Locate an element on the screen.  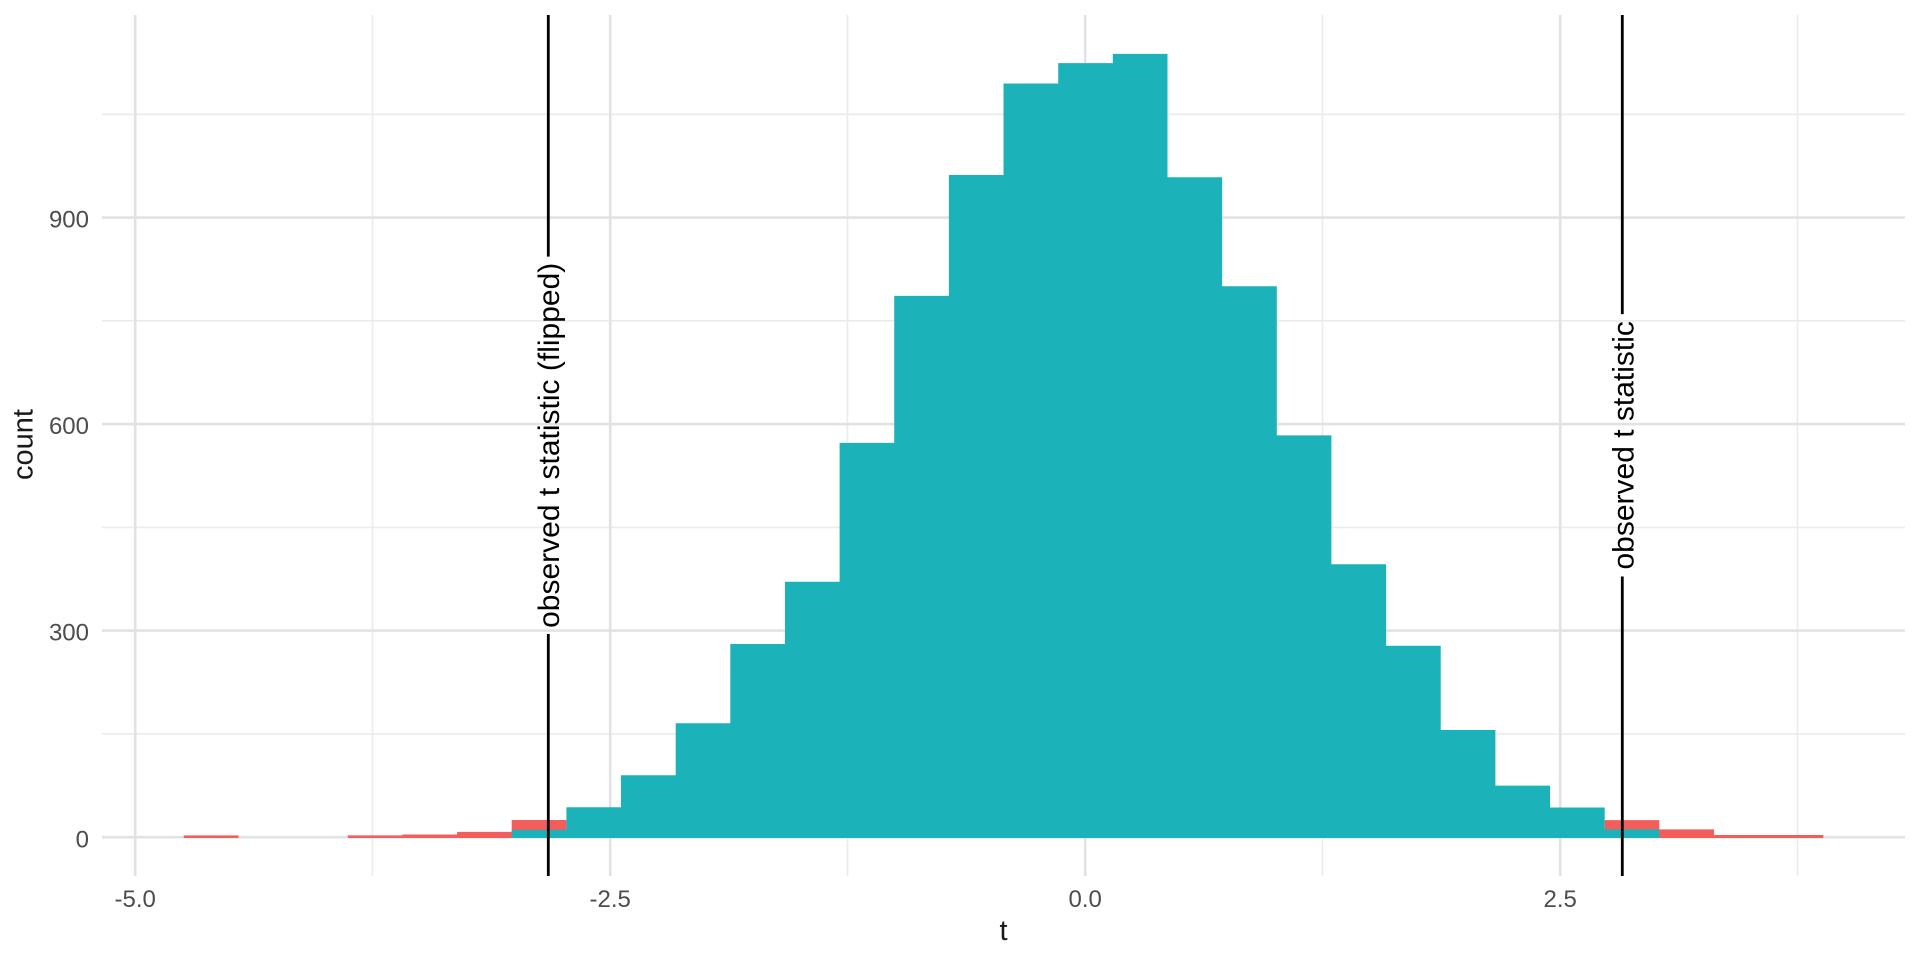
svg-text: t is located at coordinates (1003, 931).